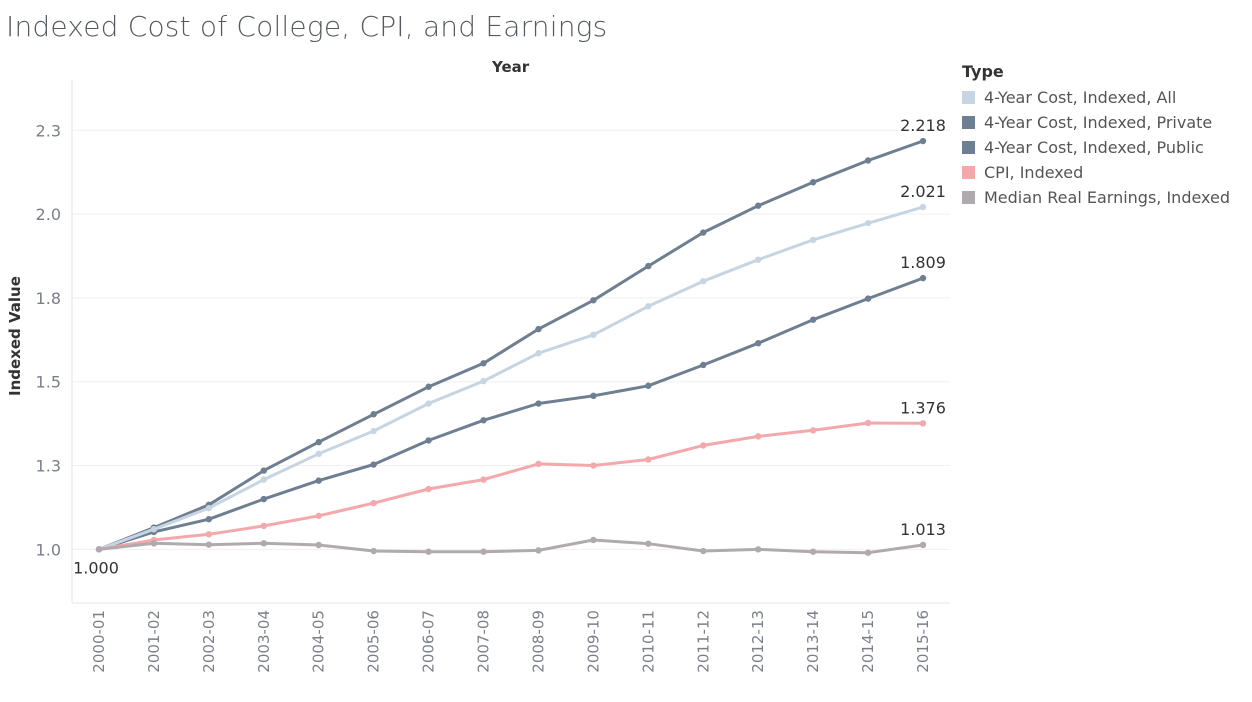  I want to click on x-tick-label: 2009-10, so click(593, 641).